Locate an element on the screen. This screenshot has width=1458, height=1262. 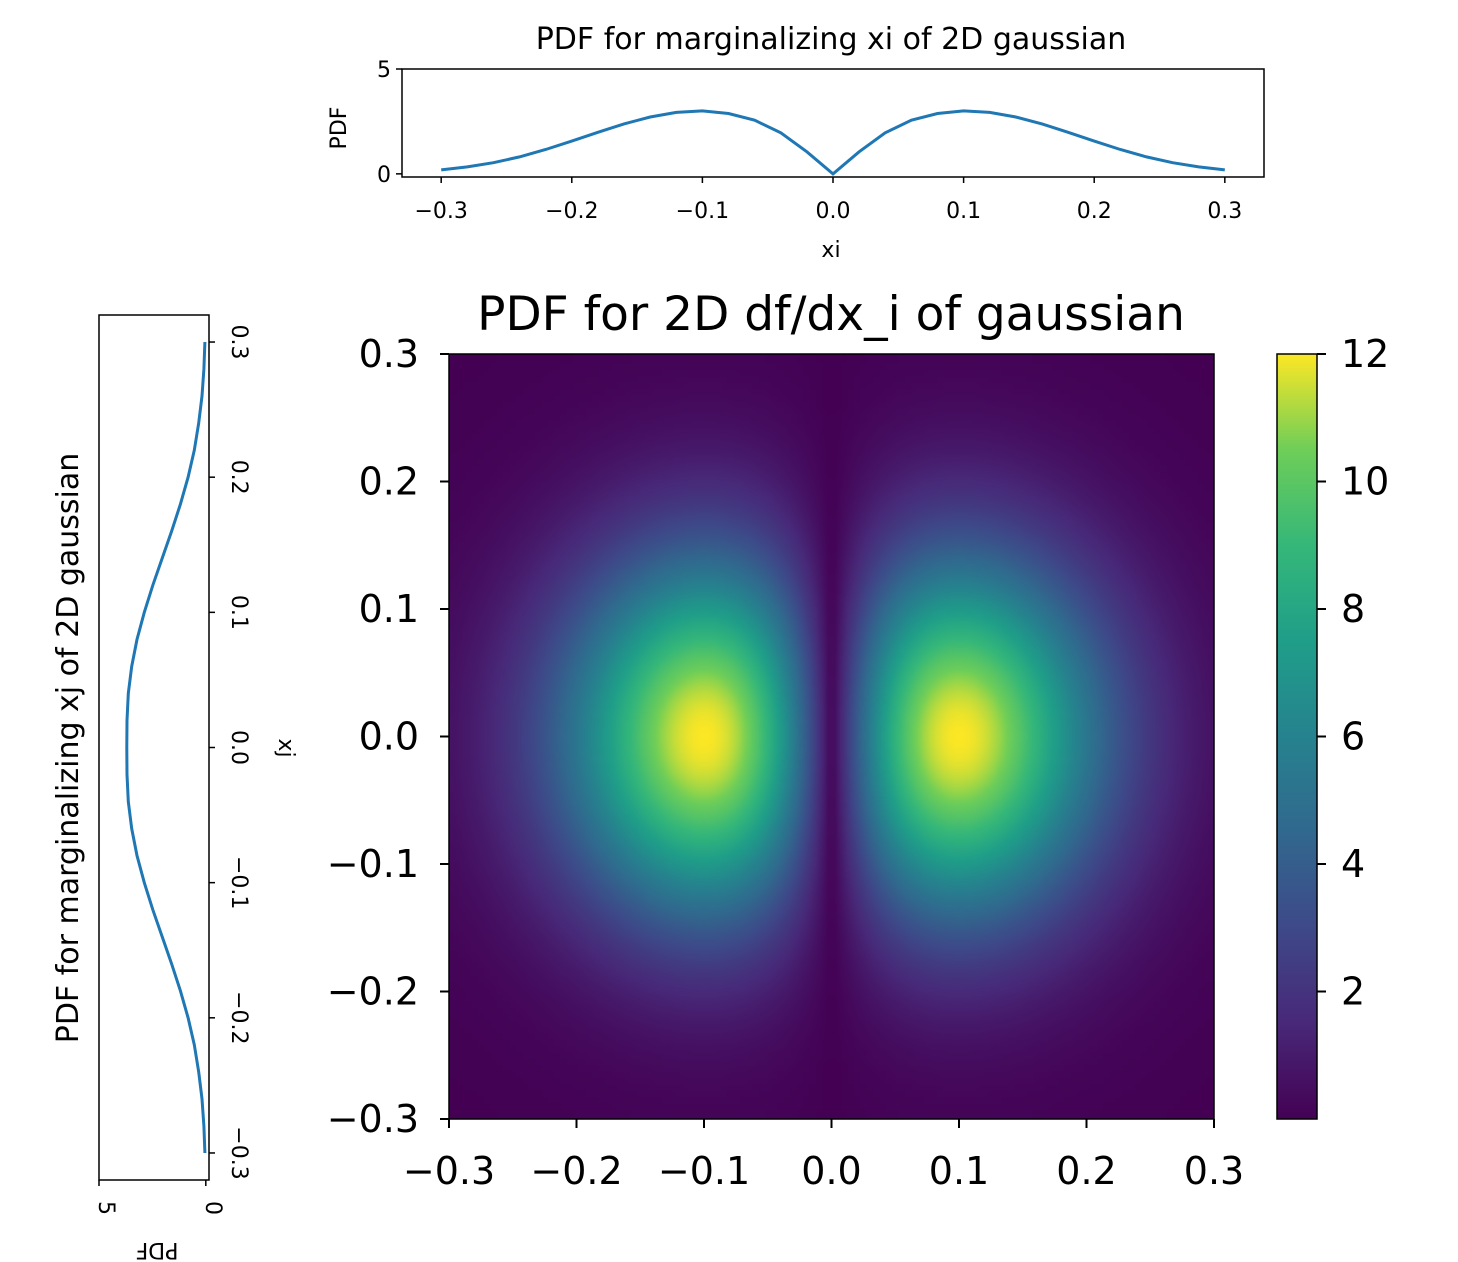
left-plot-frame is located at coordinates (154, 747).